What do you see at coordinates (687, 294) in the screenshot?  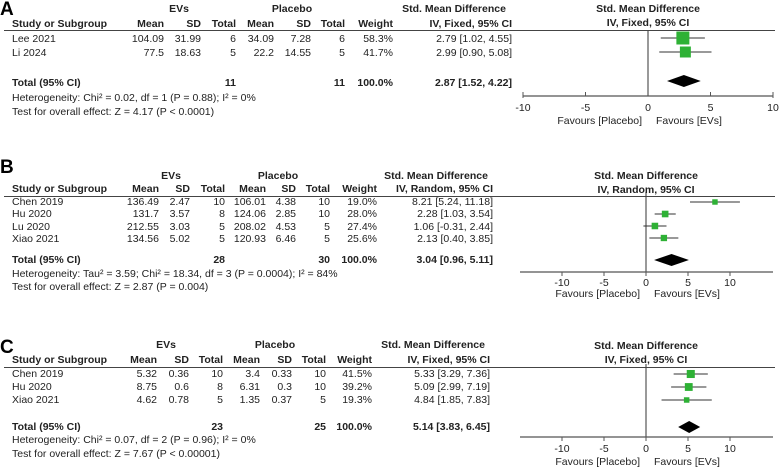 I see `favours-evs-label: Favours [EVs]` at bounding box center [687, 294].